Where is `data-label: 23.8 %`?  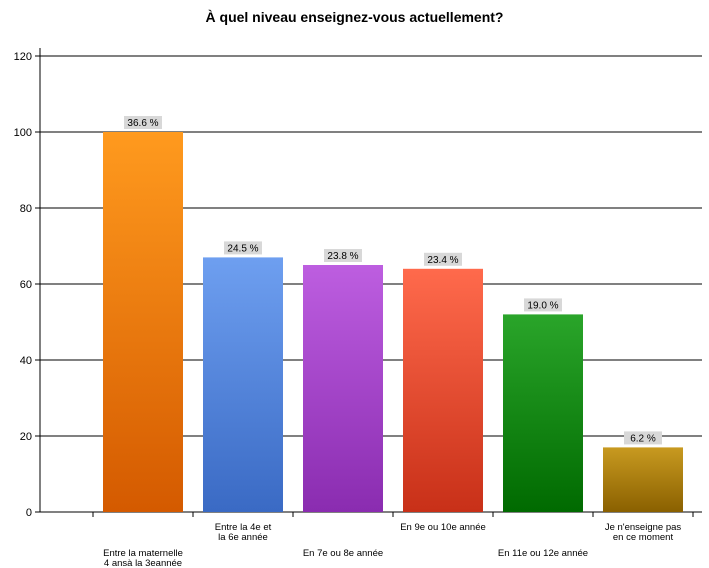
data-label: 23.8 % is located at coordinates (342, 256).